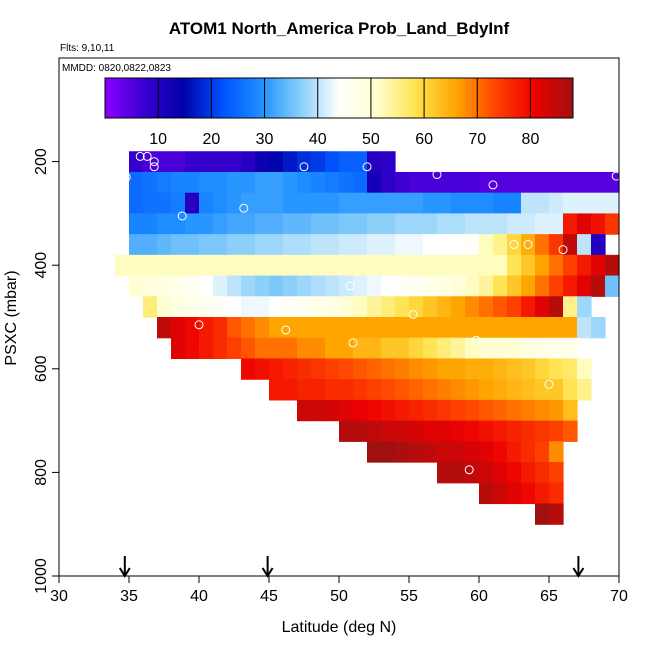 This screenshot has height=655, width=650. Describe the element at coordinates (409, 596) in the screenshot. I see `x-tick-label: 55` at that location.